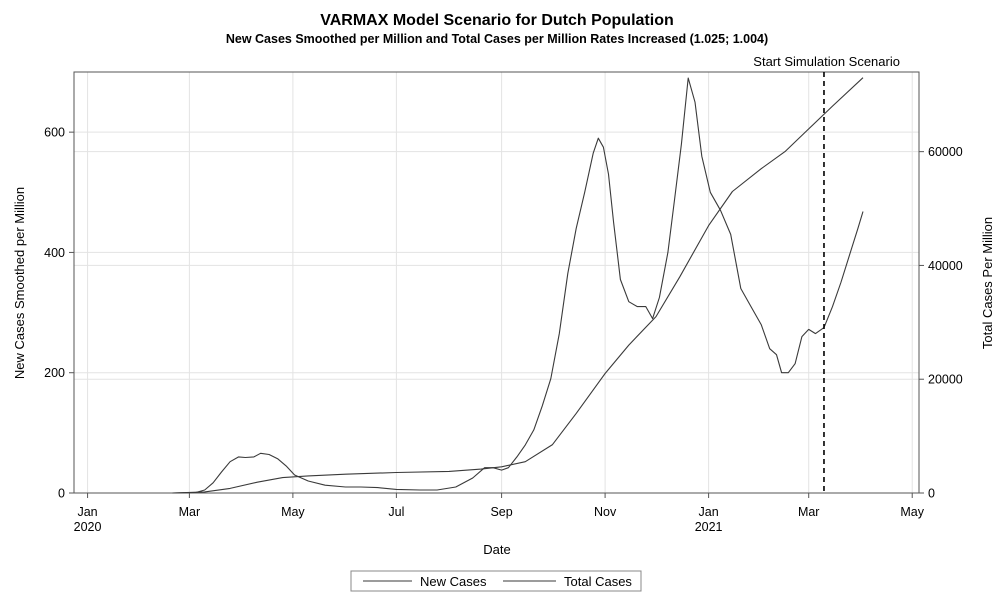 This screenshot has width=1006, height=597. I want to click on y-right-tick-label: 0, so click(931, 494).